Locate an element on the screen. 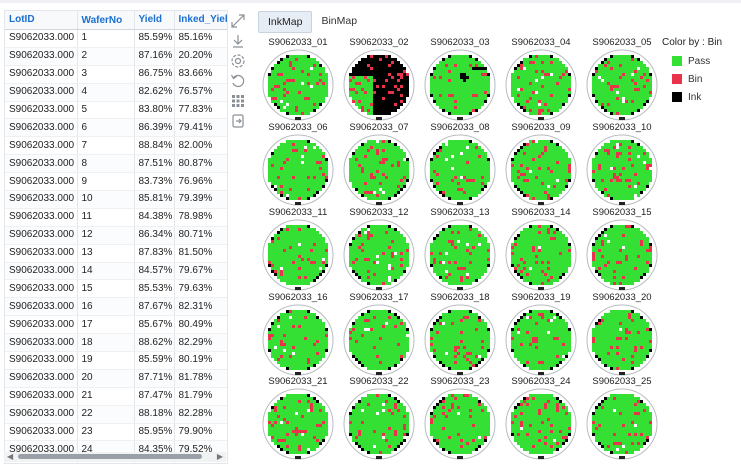 This screenshot has width=741, height=468. wafer-map-item: S9062033_11 is located at coordinates (298, 250).